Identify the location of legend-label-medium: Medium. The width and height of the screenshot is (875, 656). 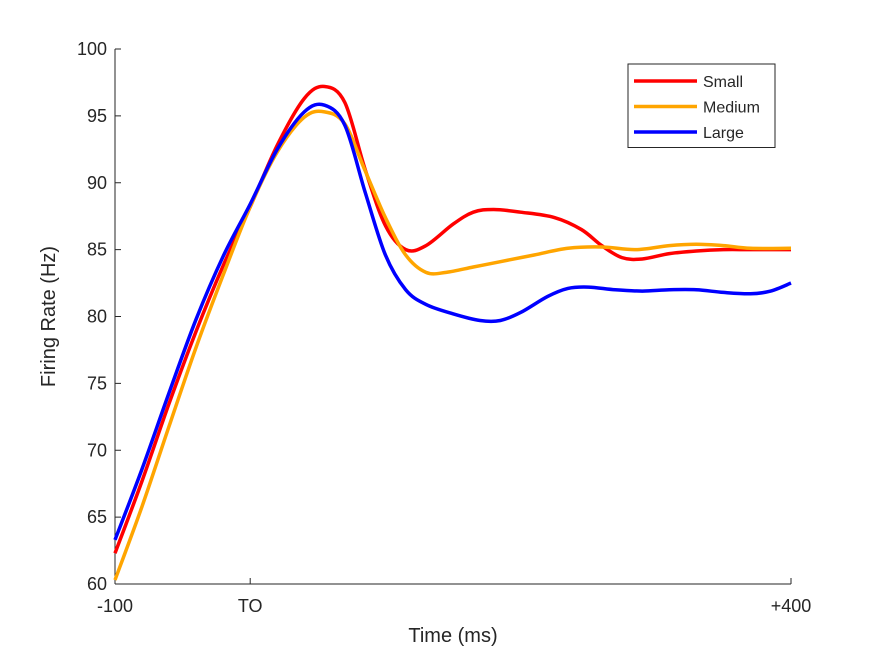
(731, 108).